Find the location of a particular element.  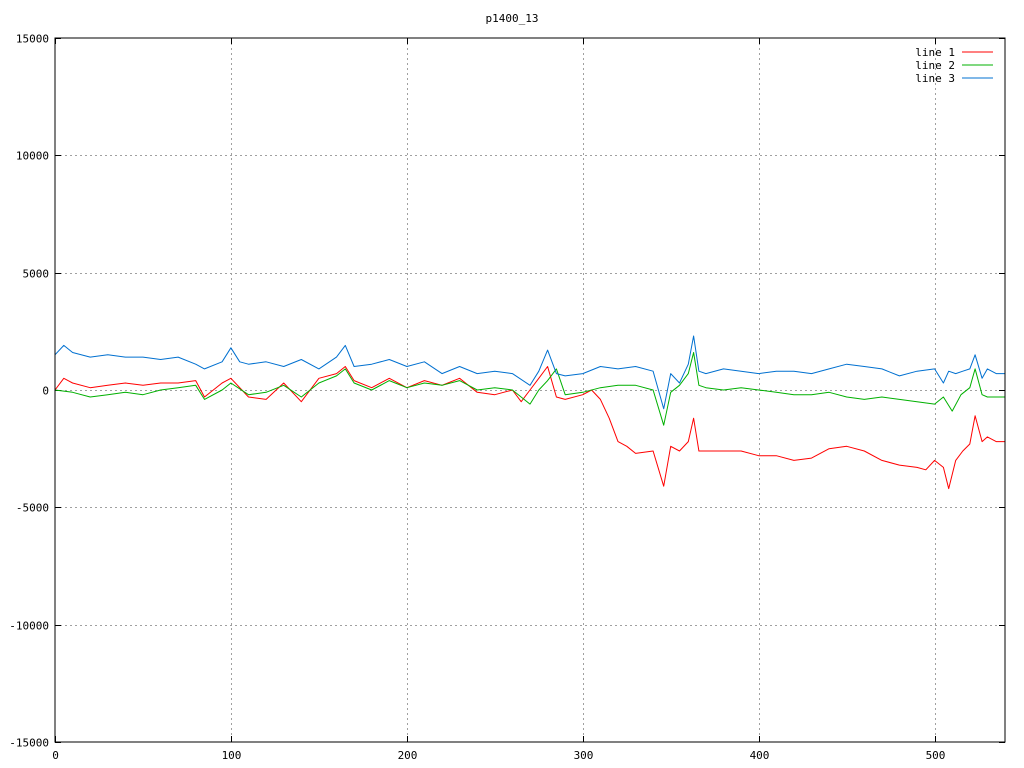

legend-label: line 1 is located at coordinates (935, 52).